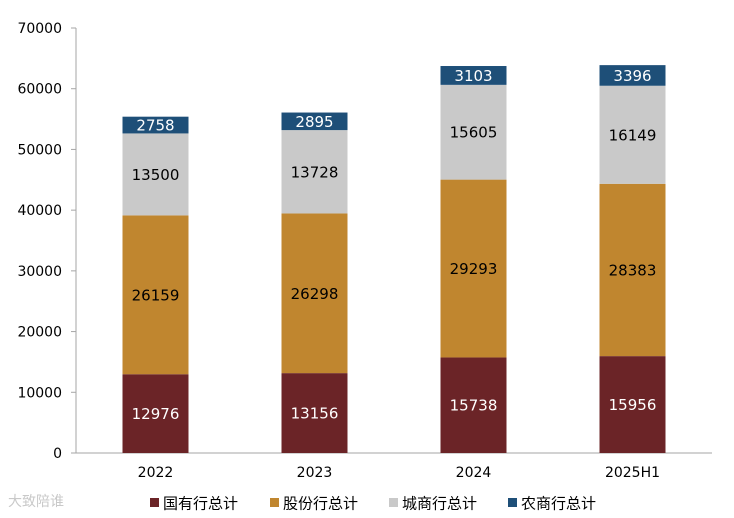 The image size is (734, 518). I want to click on data-label: 2758, so click(155, 126).